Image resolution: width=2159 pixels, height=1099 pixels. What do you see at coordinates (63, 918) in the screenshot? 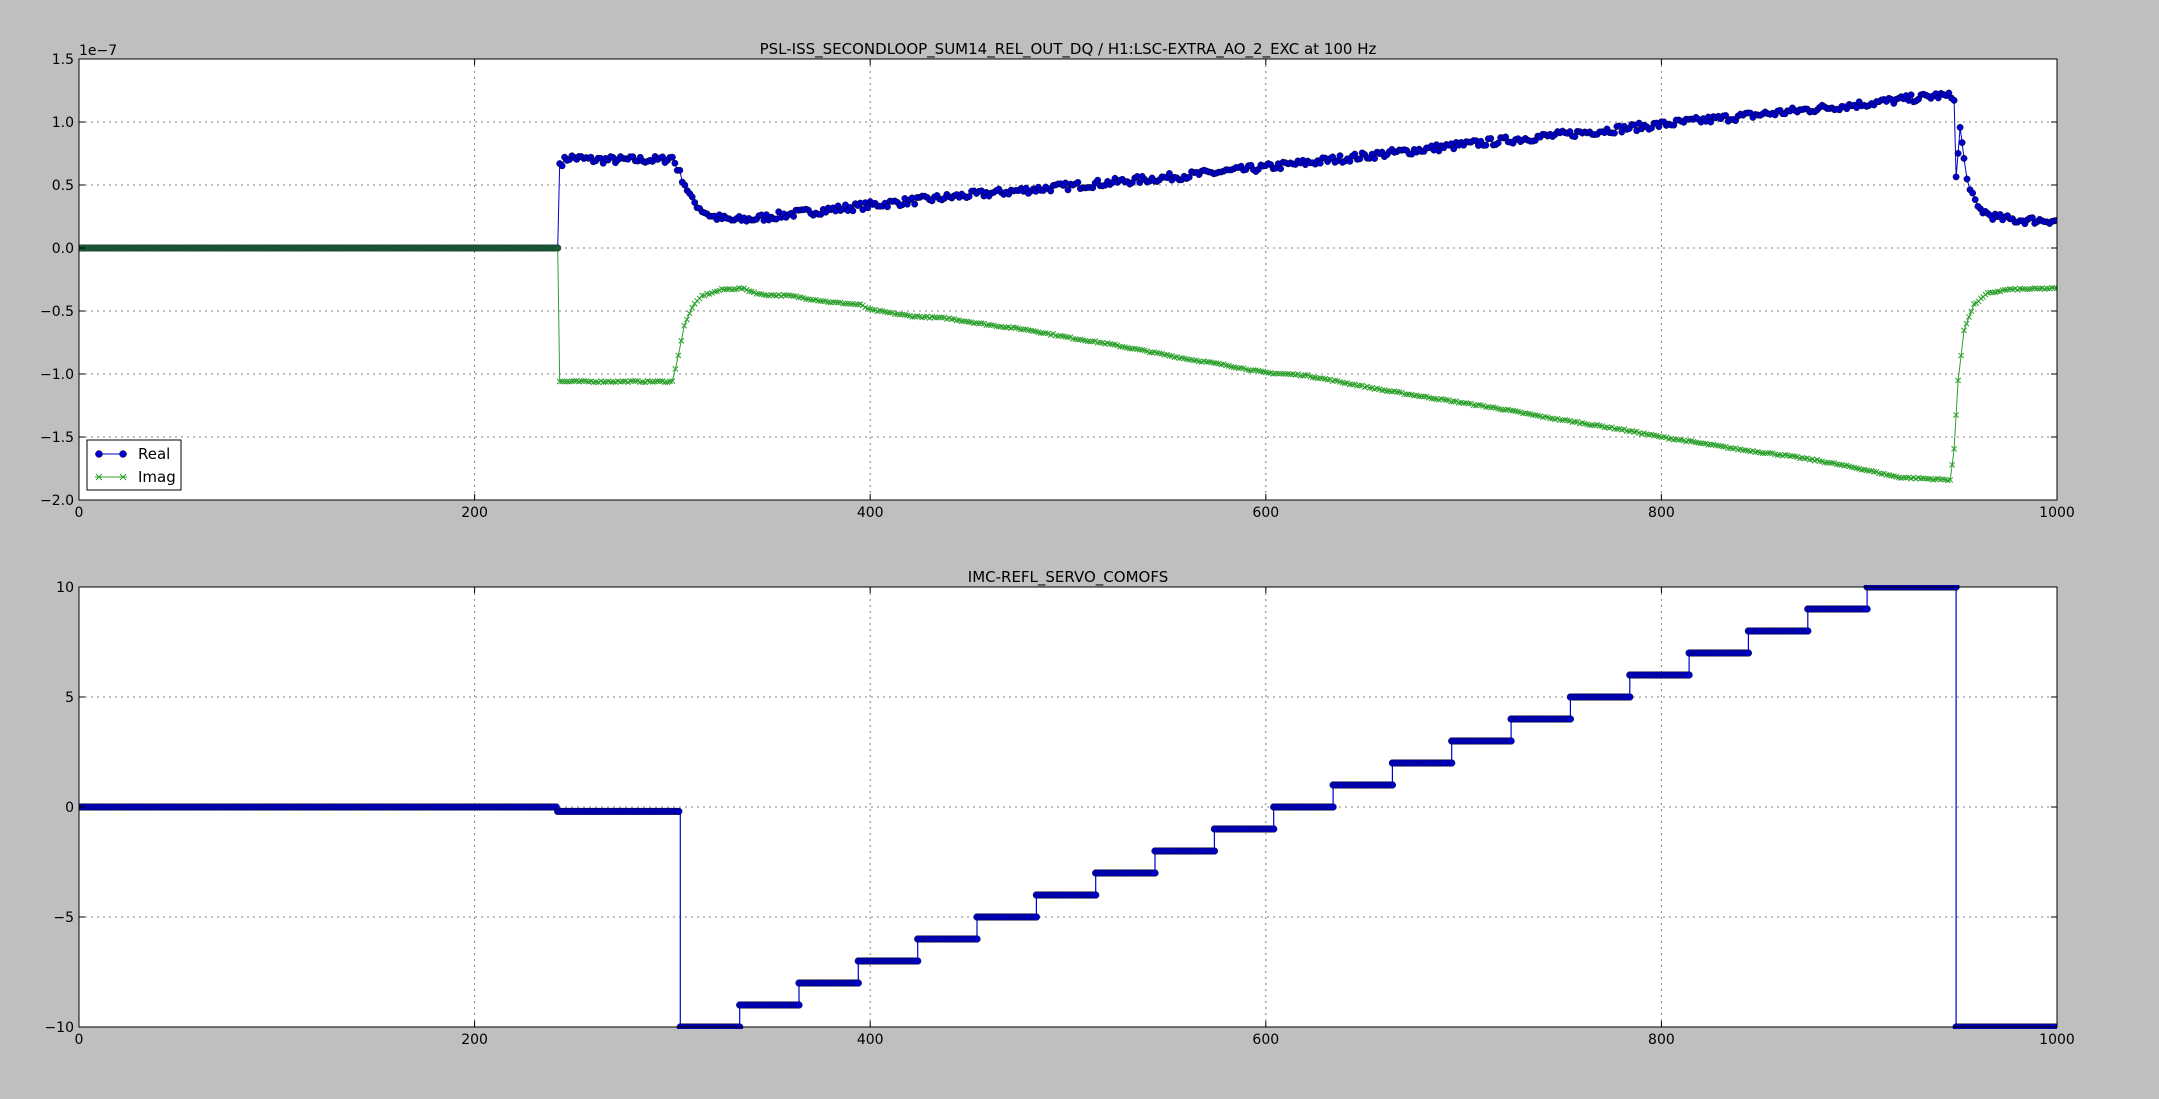
I see `y-tick-label: −5` at bounding box center [63, 918].